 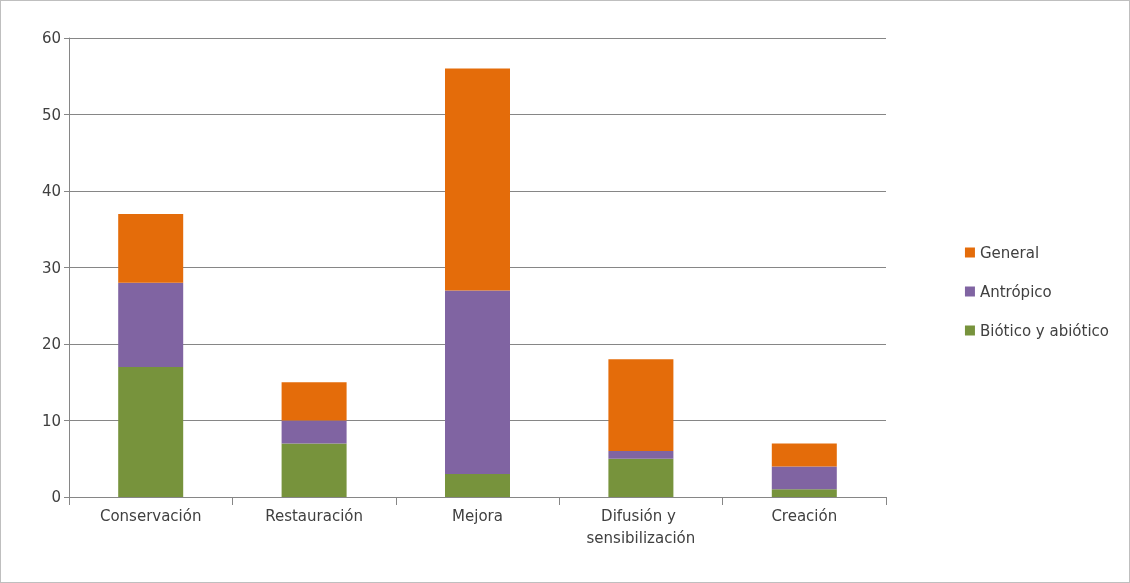 I want to click on y-tick-label: 10, so click(x=51, y=420).